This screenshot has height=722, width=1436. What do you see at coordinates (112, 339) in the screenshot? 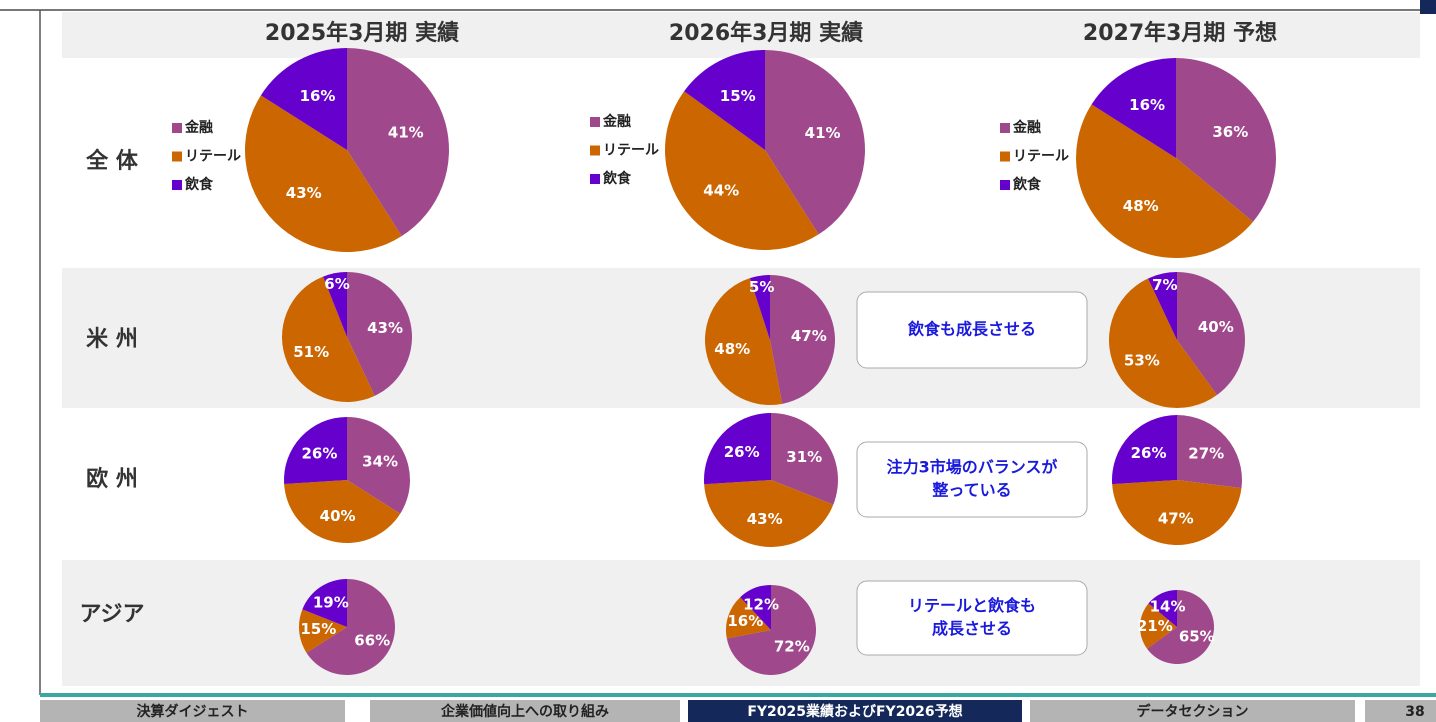
I see `row-label: 米 州` at bounding box center [112, 339].